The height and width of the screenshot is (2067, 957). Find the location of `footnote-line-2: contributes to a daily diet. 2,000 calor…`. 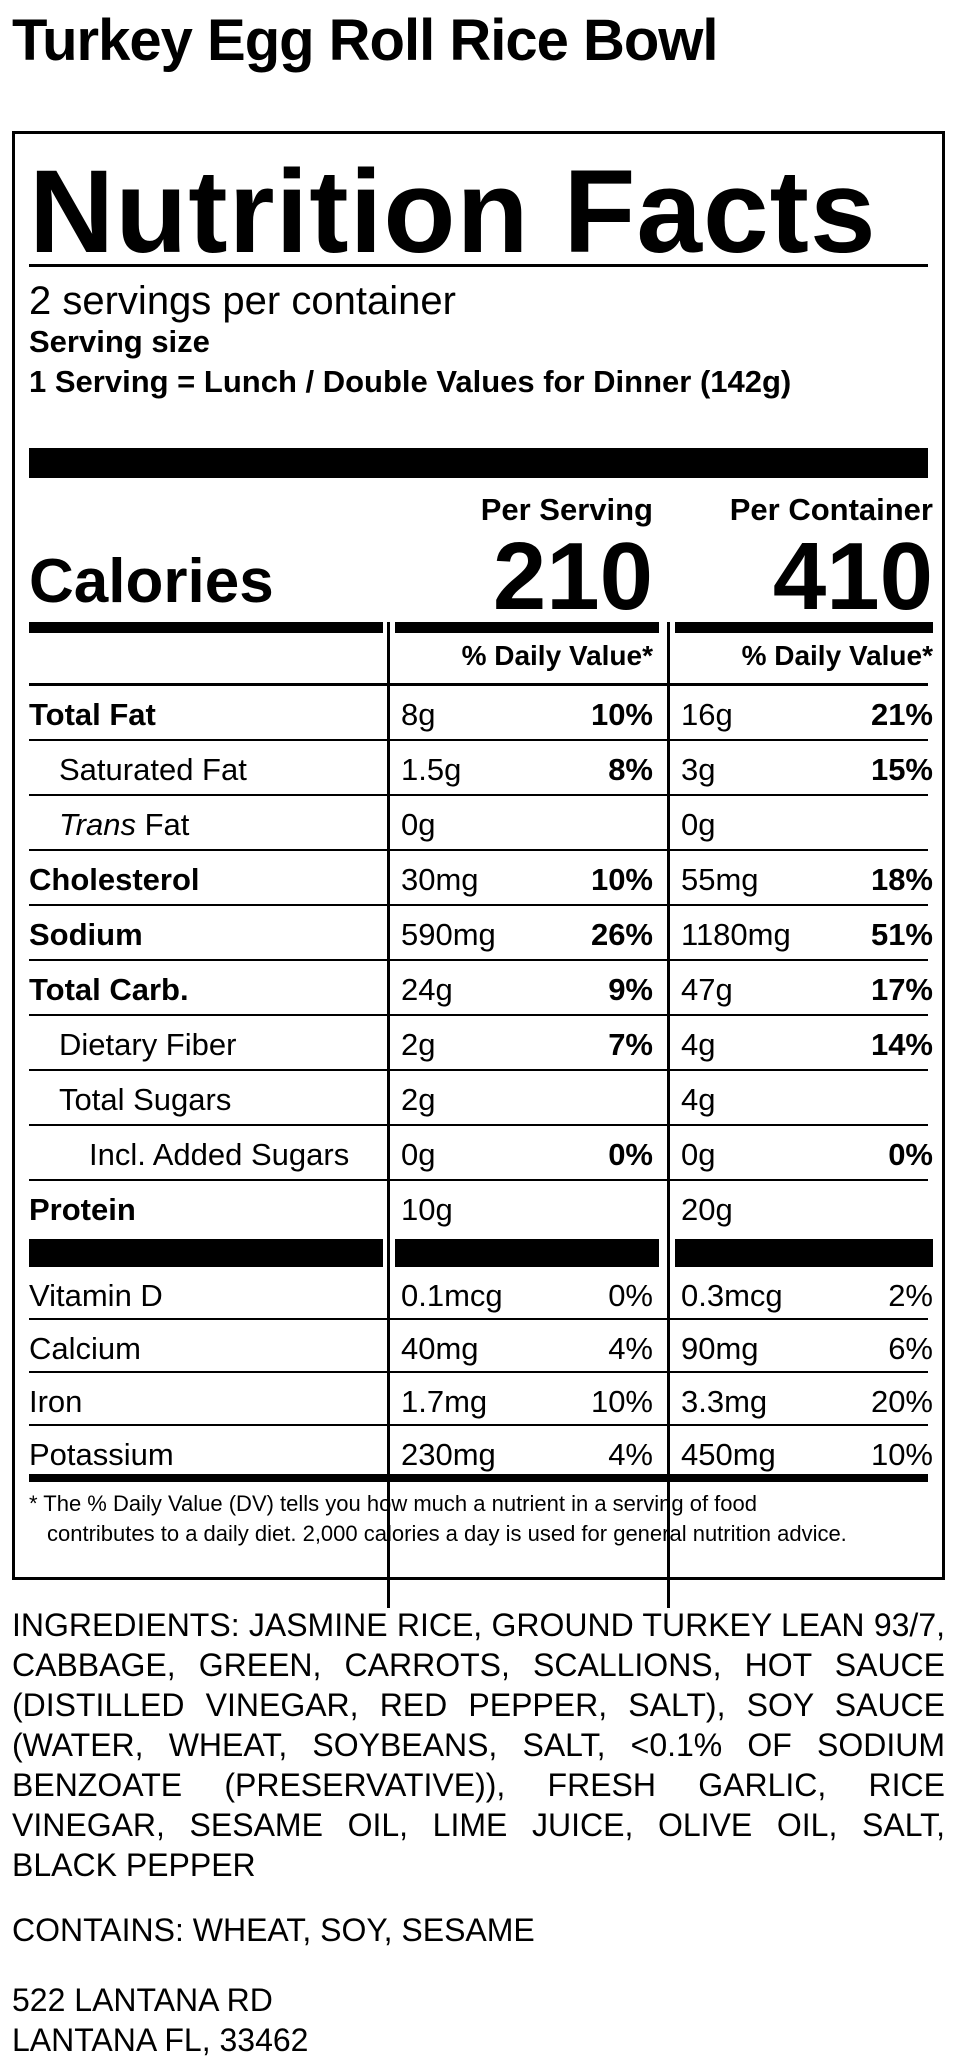

footnote-line-2: contributes to a daily diet. 2,000 calor… is located at coordinates (447, 1533).